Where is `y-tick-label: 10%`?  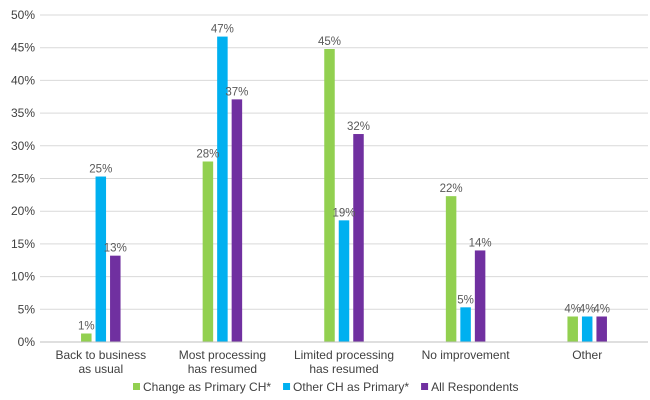 y-tick-label: 10% is located at coordinates (23, 277).